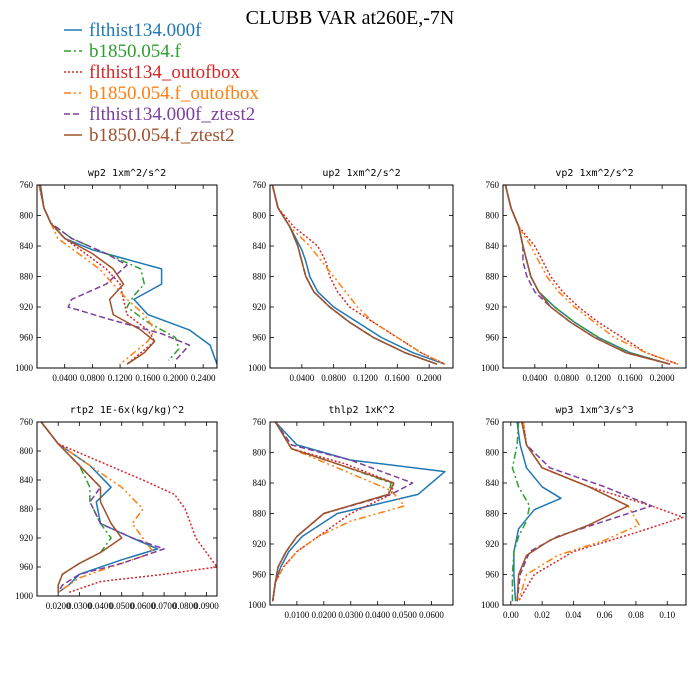  What do you see at coordinates (361, 410) in the screenshot?
I see `panel-title: thlp2 1xK^2` at bounding box center [361, 410].